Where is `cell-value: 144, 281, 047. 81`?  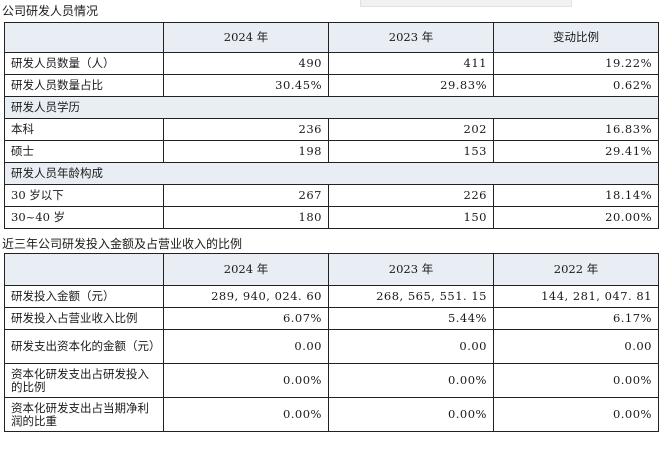 cell-value: 144, 281, 047. 81 is located at coordinates (576, 296).